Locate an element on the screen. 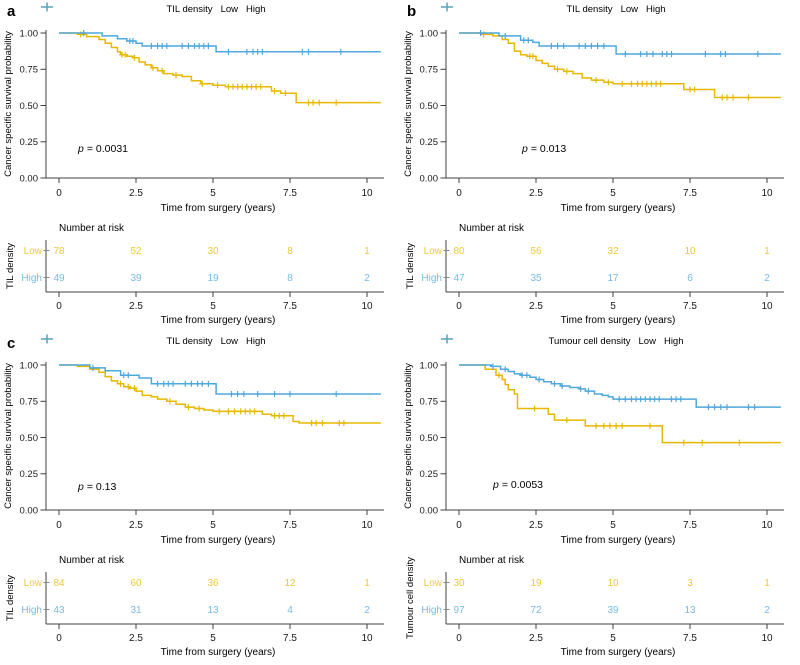 The height and width of the screenshot is (665, 800). risk-count: 32 is located at coordinates (613, 251).